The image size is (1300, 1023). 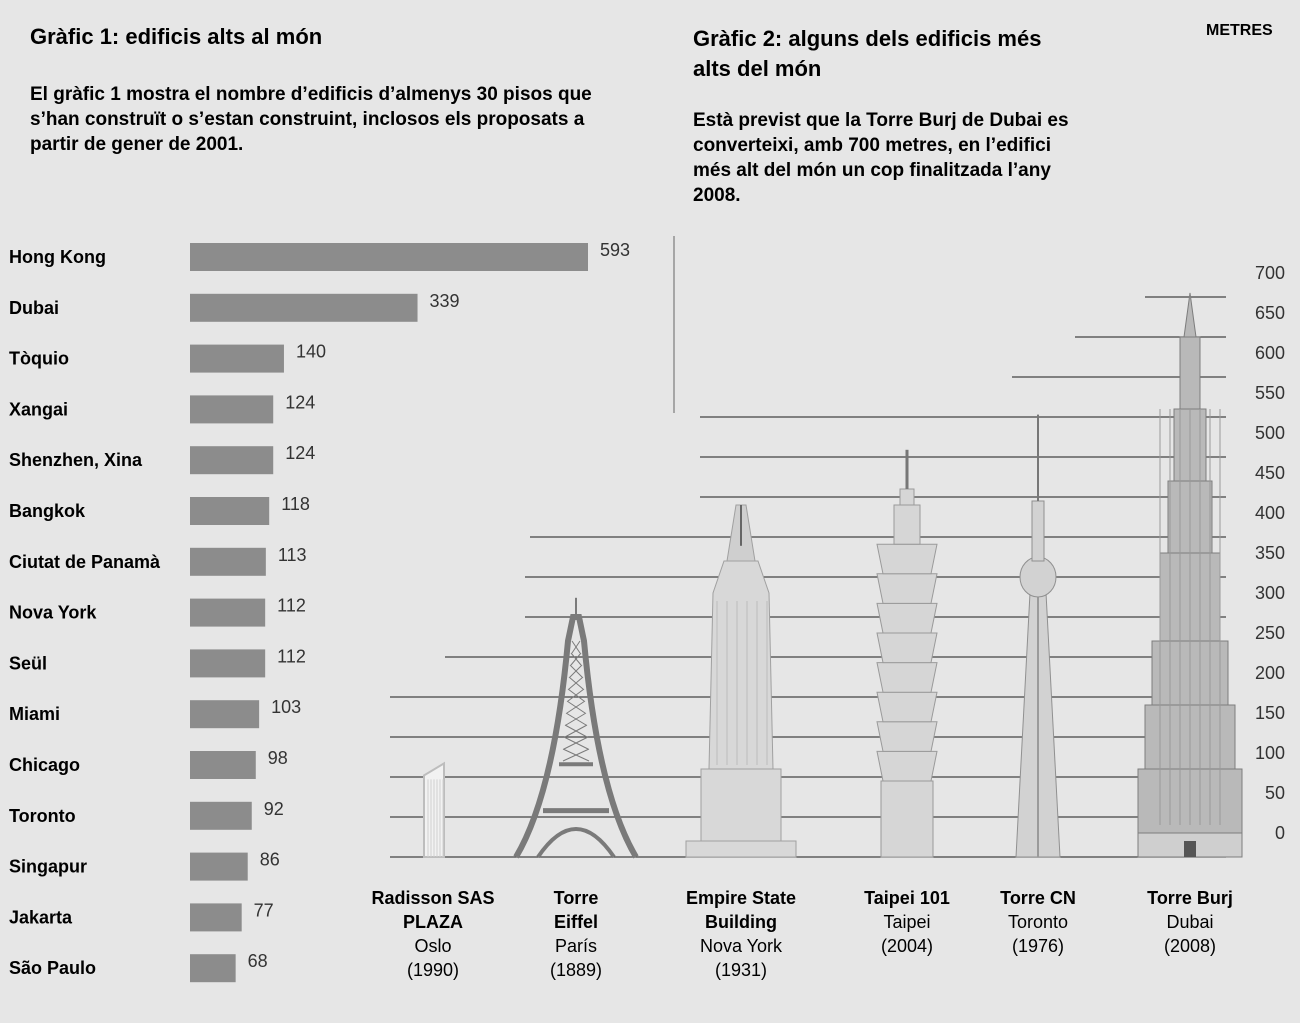 What do you see at coordinates (1038, 636) in the screenshot?
I see `building-cn-tower` at bounding box center [1038, 636].